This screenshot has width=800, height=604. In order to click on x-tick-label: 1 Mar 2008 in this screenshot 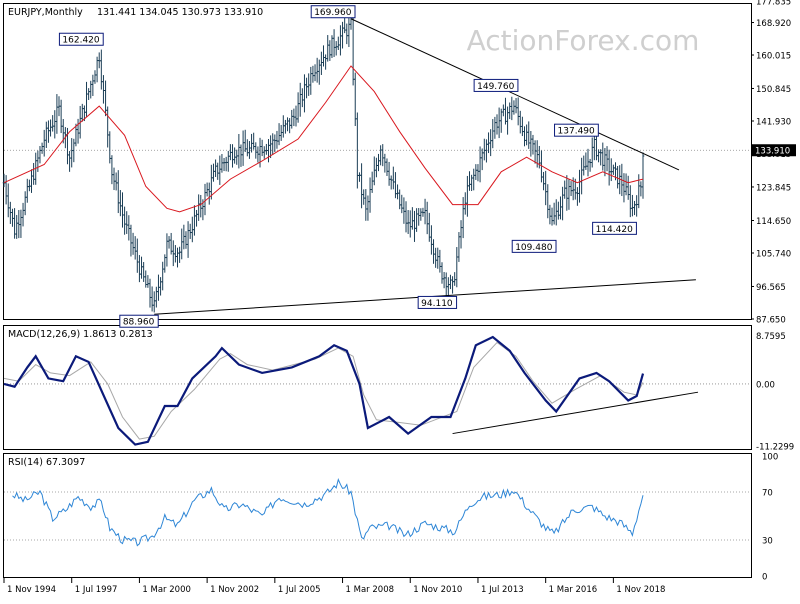, I will do `click(370, 590)`.